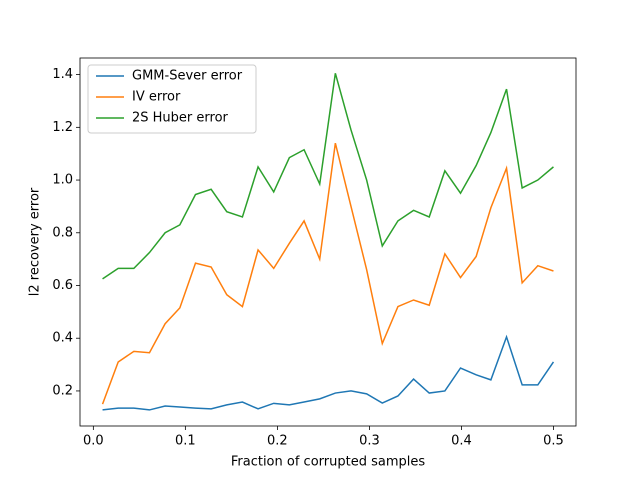 This screenshot has width=640, height=480. What do you see at coordinates (277, 441) in the screenshot?
I see `x-tick-label: 0.2` at bounding box center [277, 441].